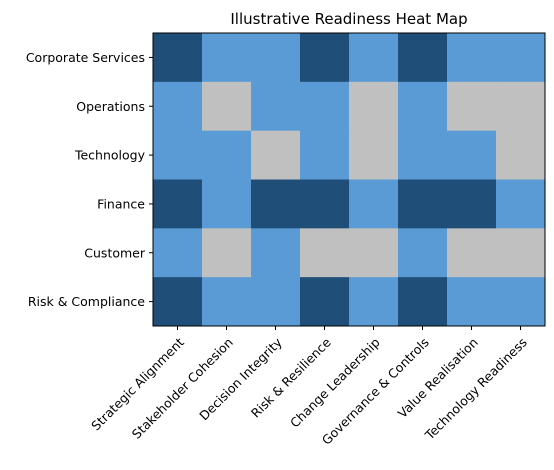  I want to click on y-tick-label: Technology, so click(110, 155).